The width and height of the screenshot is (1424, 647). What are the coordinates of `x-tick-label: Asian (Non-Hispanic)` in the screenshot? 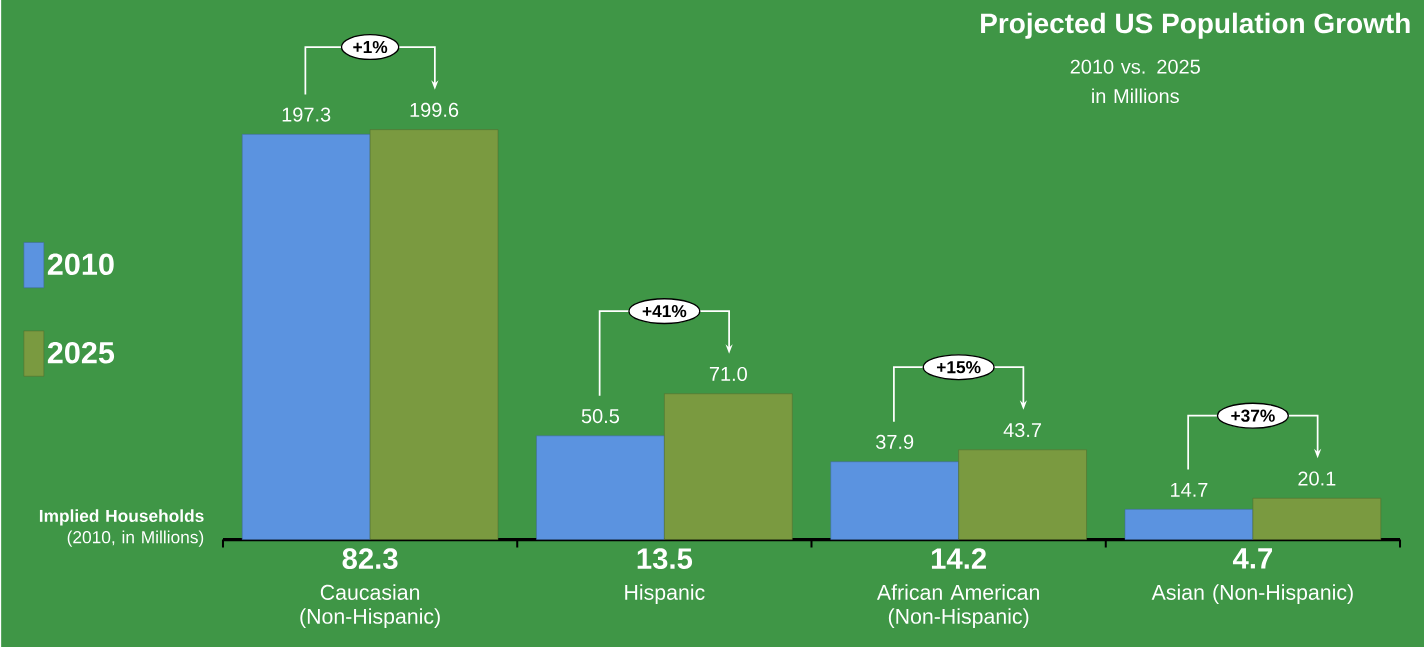 It's located at (1252, 594).